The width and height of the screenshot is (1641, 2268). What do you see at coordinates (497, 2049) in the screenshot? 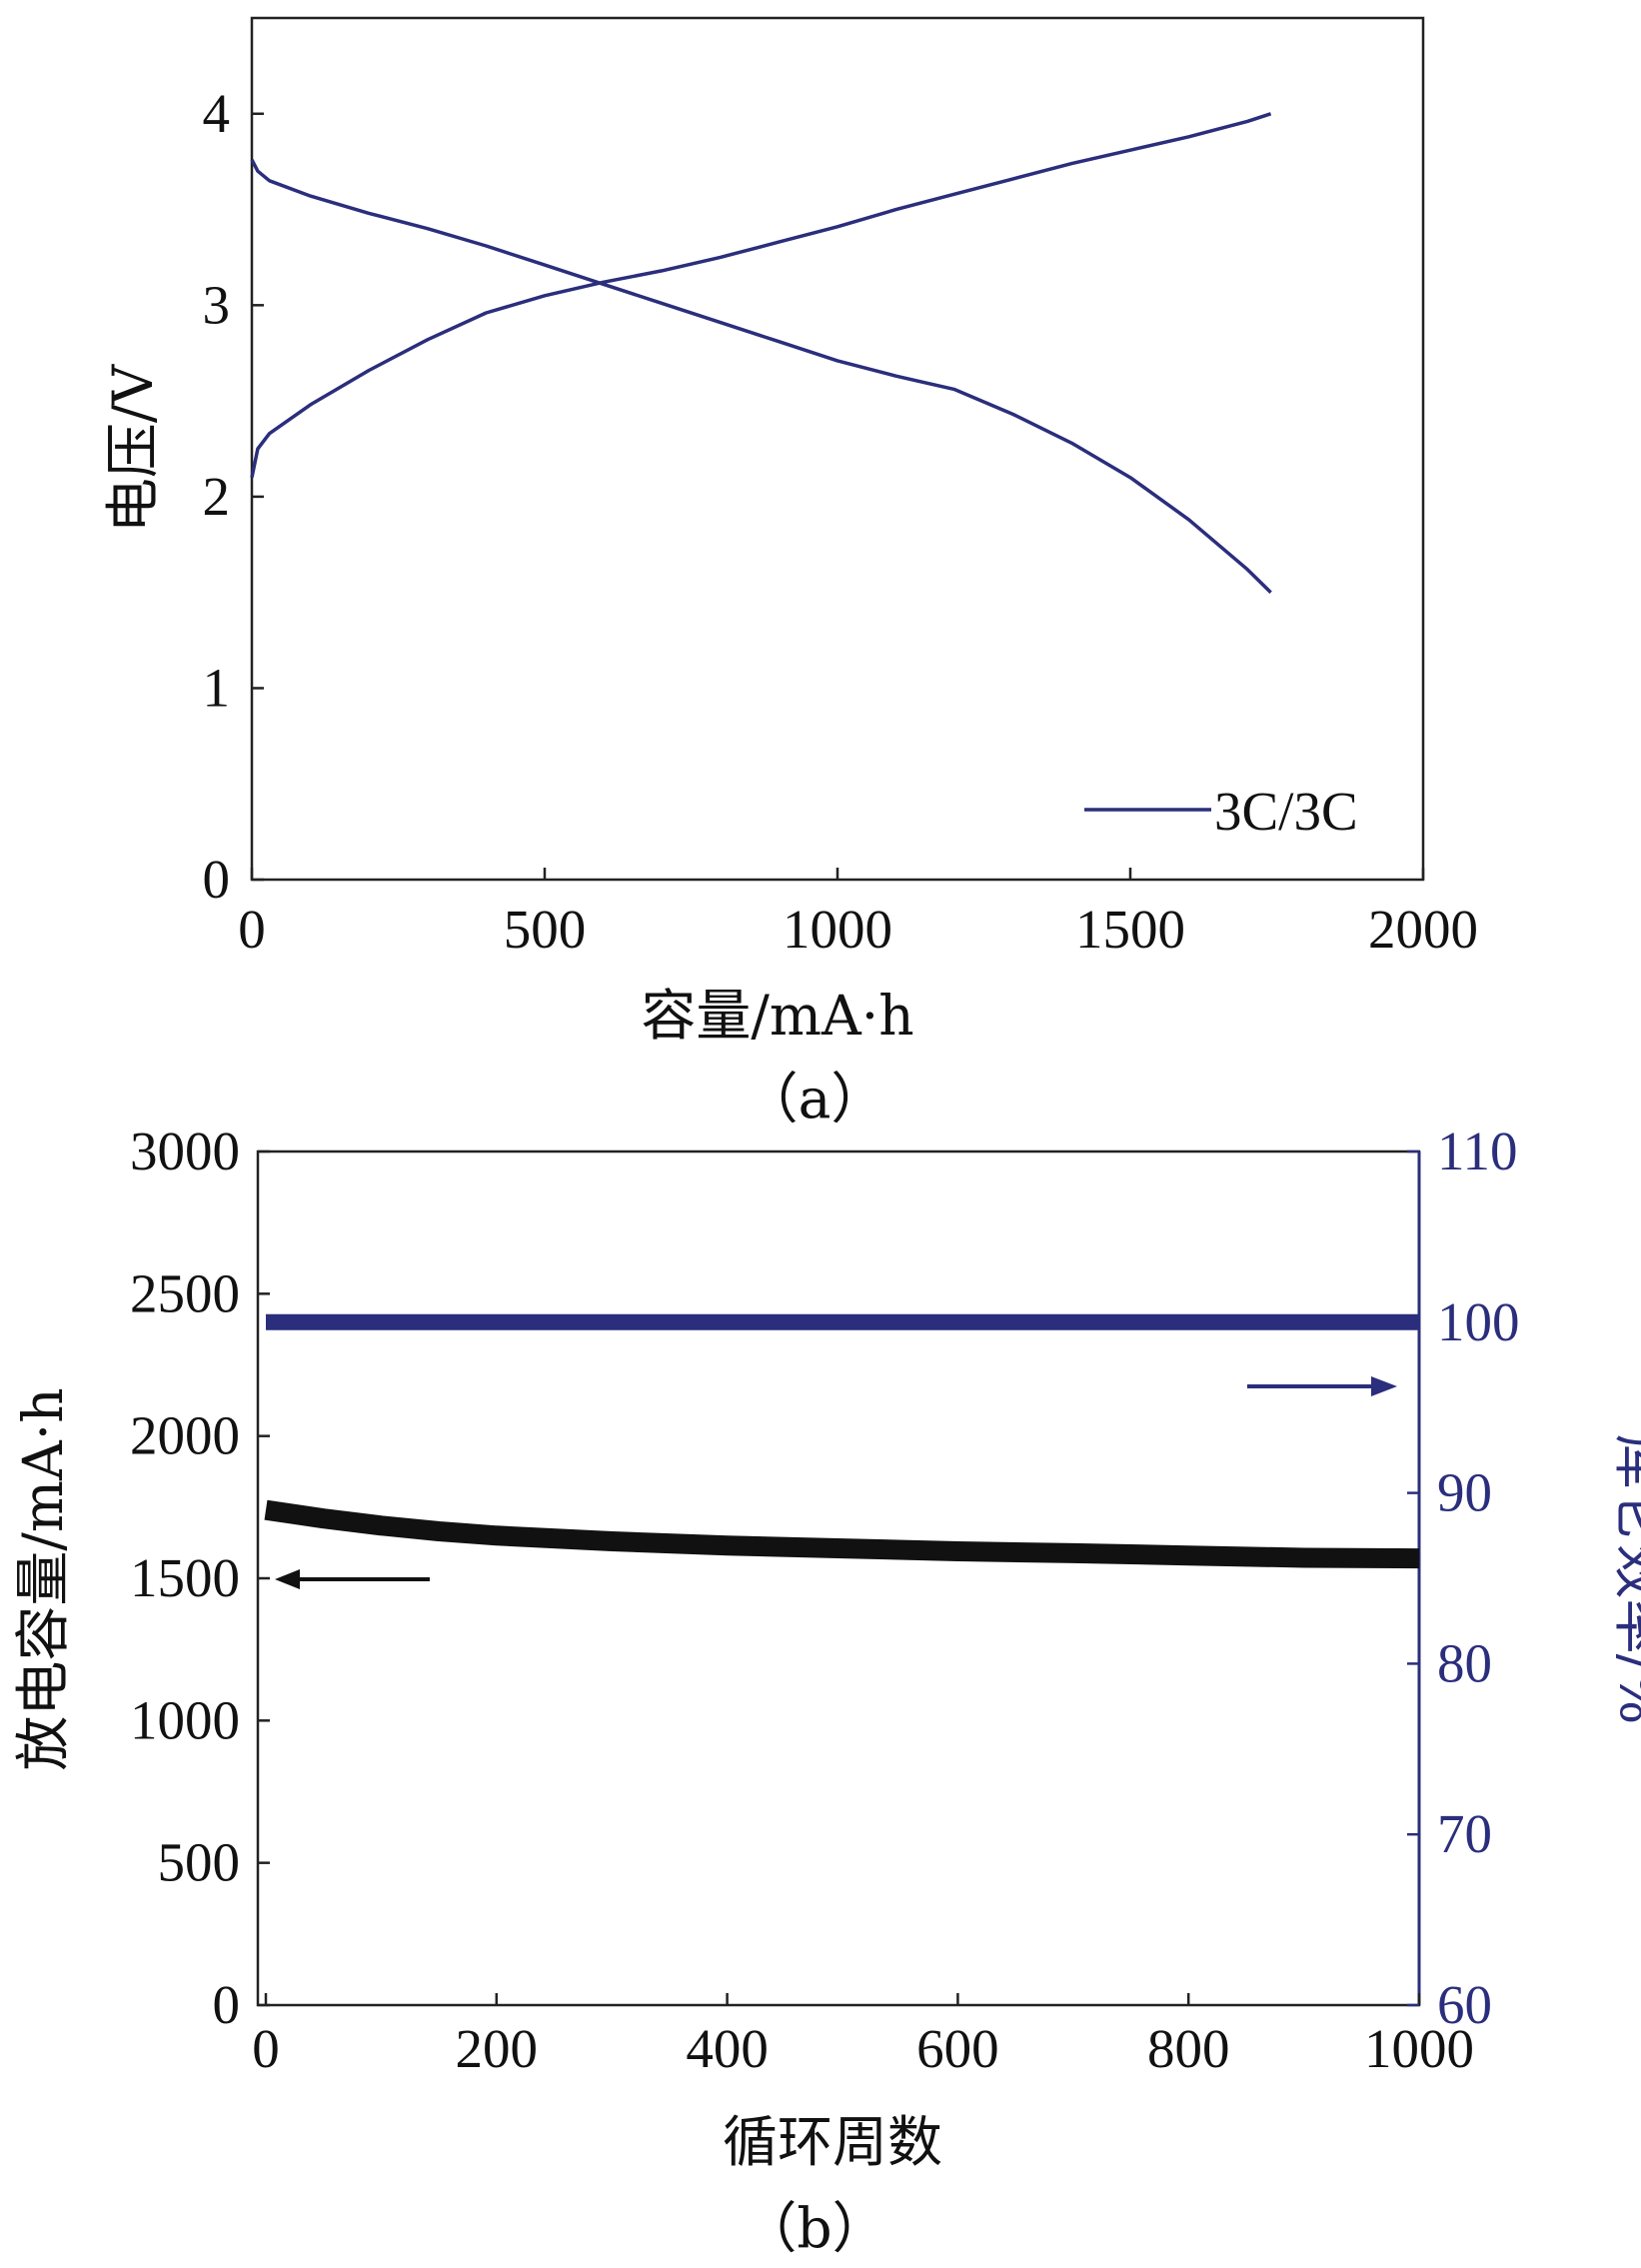
I see `chart-b-xtick-label: 200` at bounding box center [497, 2049].